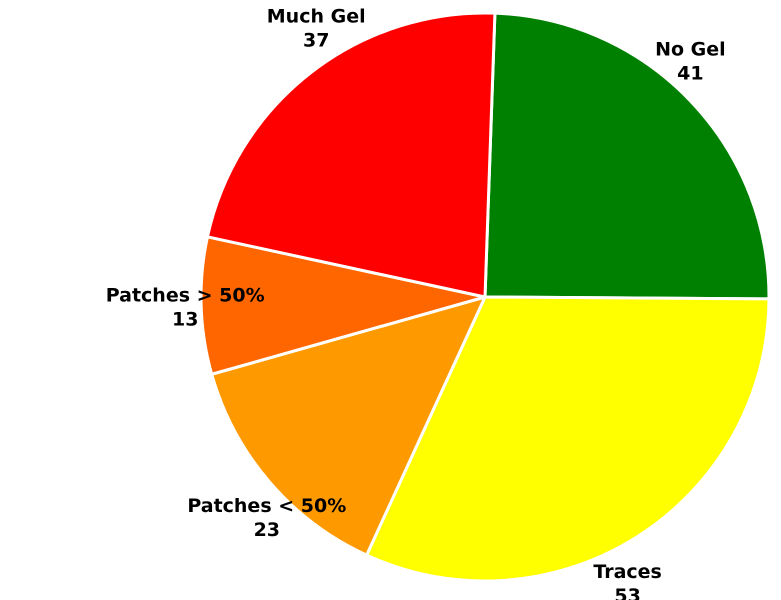 The height and width of the screenshot is (600, 781). Describe the element at coordinates (185, 320) in the screenshot. I see `slice-value-patches-50: 13` at that location.